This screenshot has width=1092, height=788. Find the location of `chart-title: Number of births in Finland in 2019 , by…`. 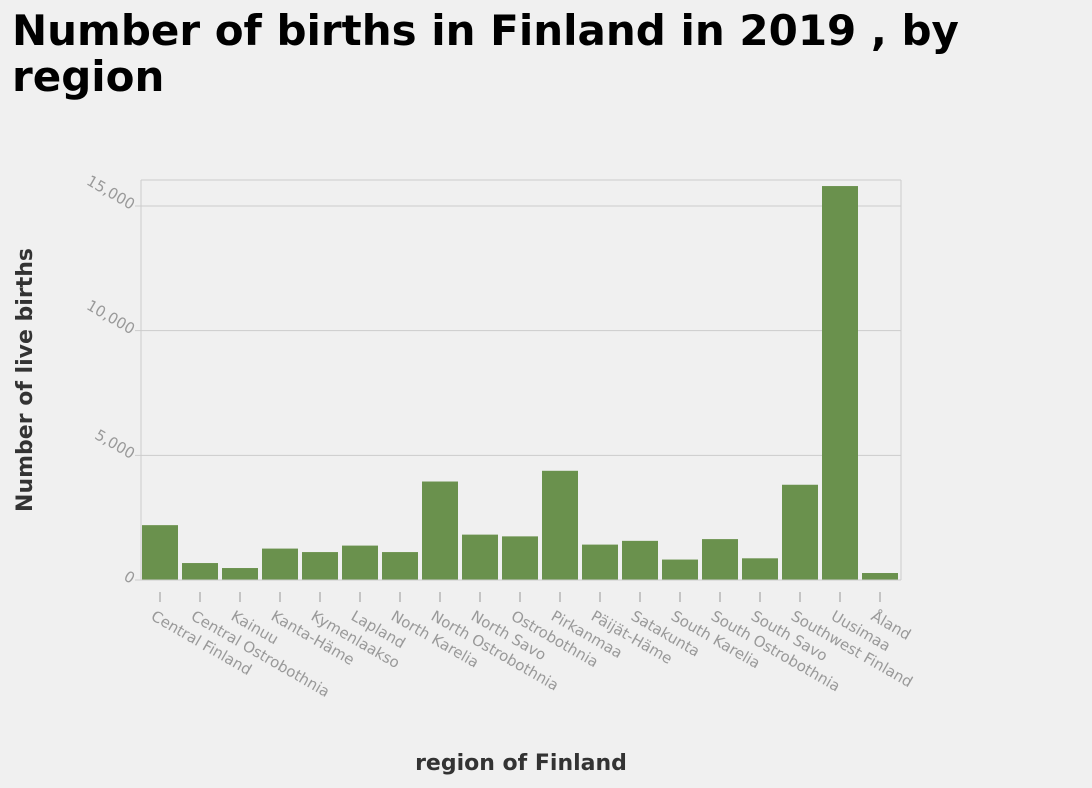

chart-title: Number of births in Finland in 2019 , by… is located at coordinates (485, 53).